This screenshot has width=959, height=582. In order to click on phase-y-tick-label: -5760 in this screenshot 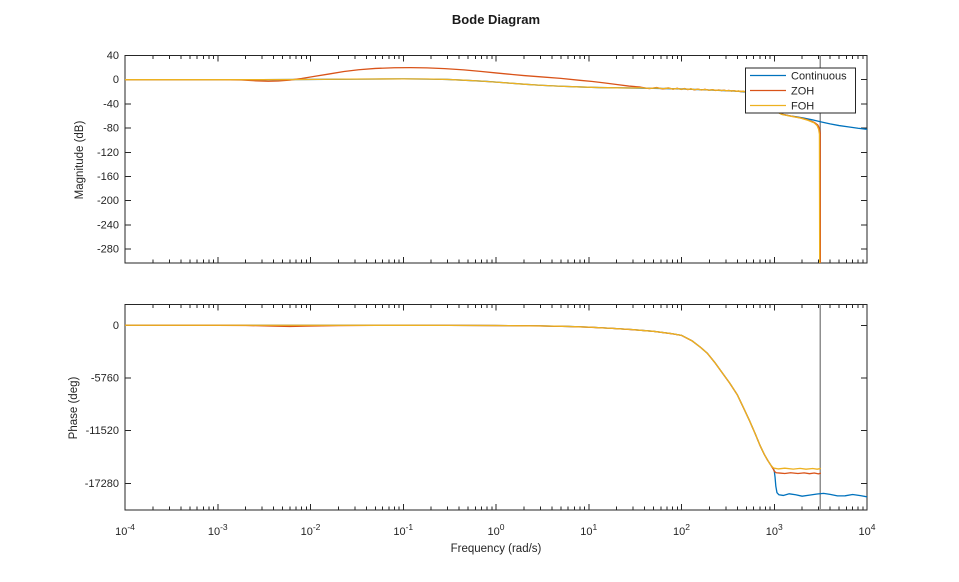, I will do `click(105, 378)`.